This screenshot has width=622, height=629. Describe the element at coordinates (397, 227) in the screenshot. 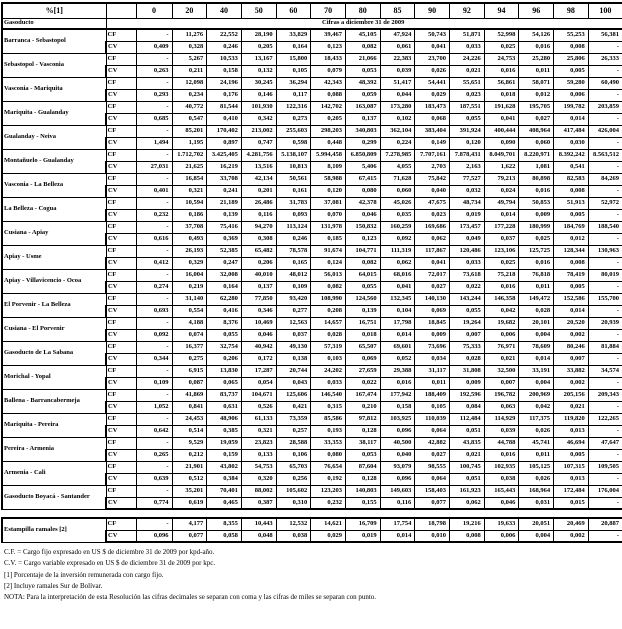

I see `cf-value-cell: 160,259` at that location.